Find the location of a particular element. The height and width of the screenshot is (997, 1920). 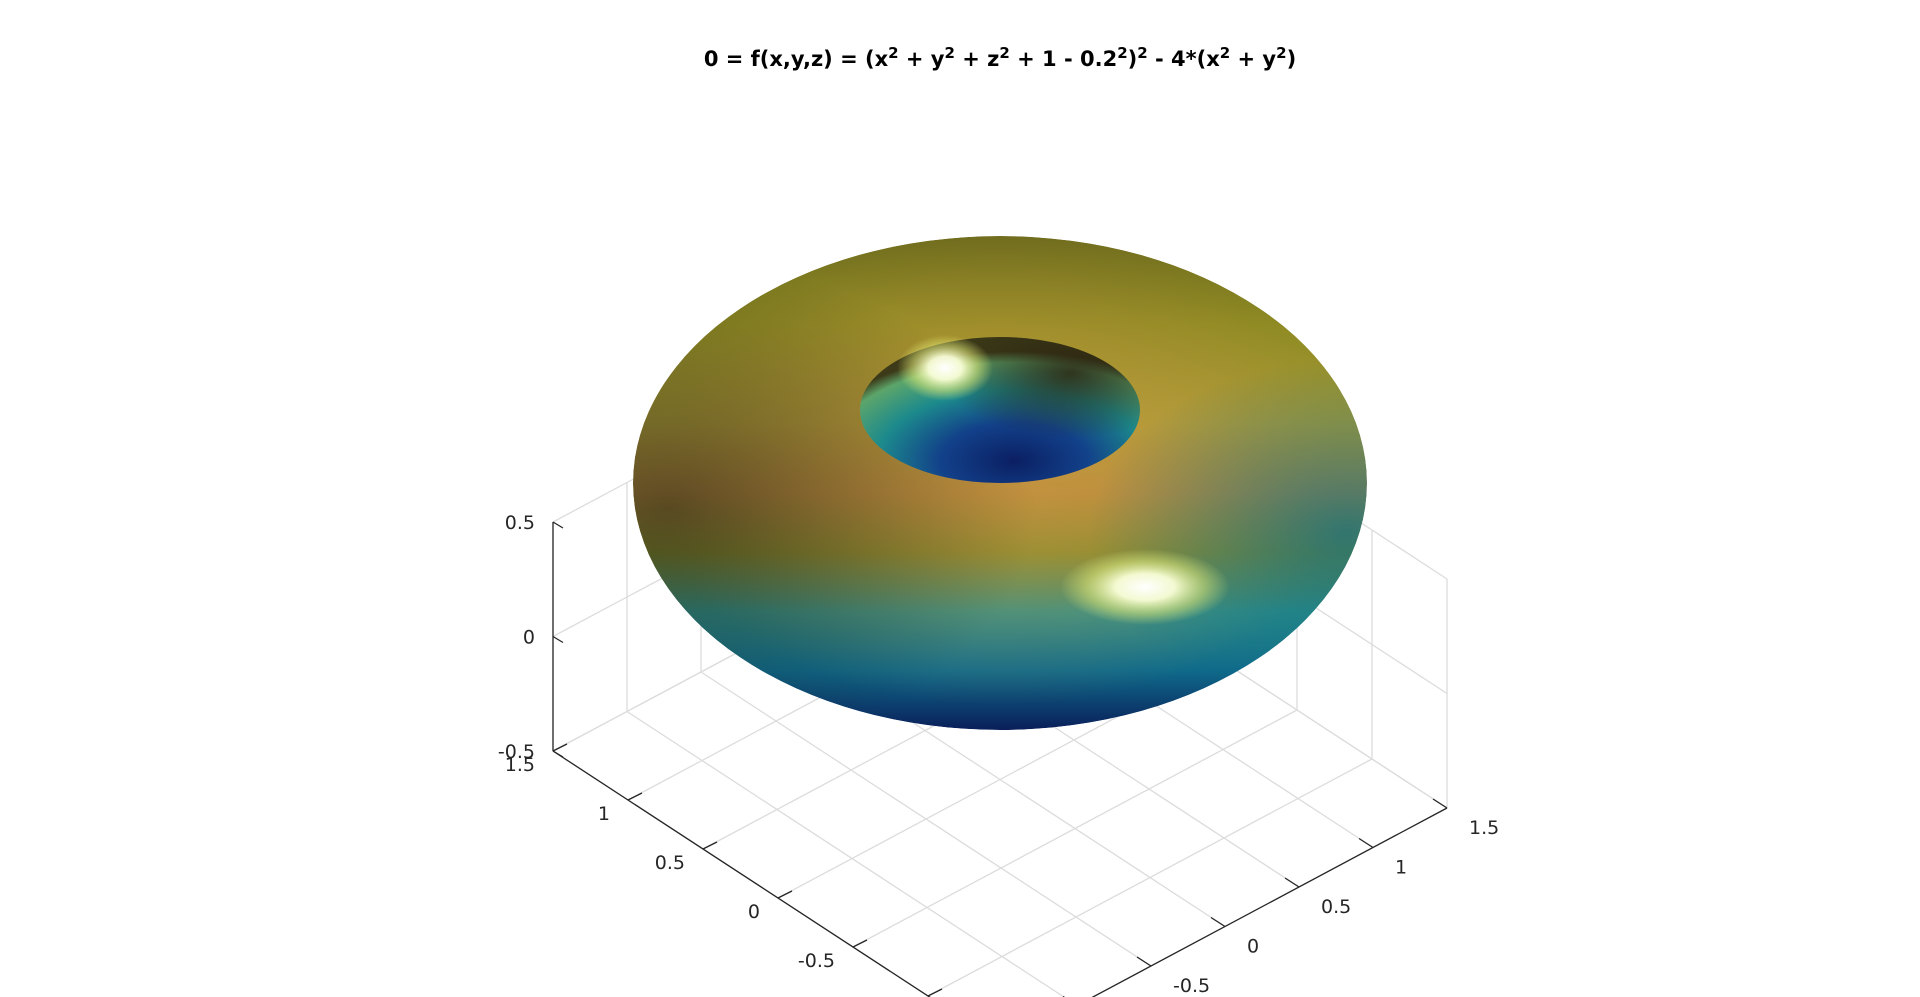

x-tick-label: 1.5 is located at coordinates (520, 765).